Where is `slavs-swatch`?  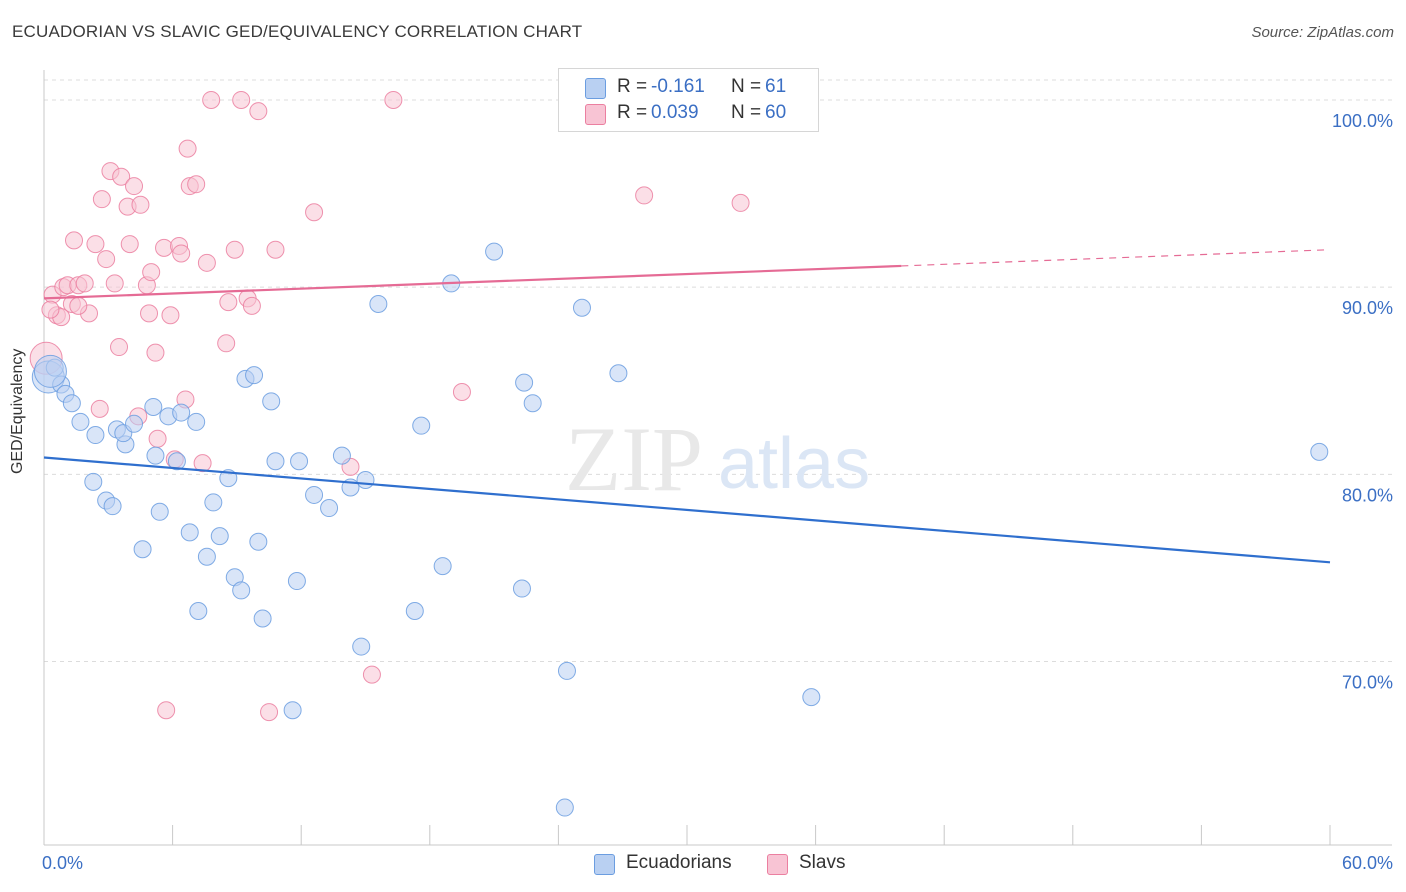
slavs-swatch is located at coordinates (595, 114).